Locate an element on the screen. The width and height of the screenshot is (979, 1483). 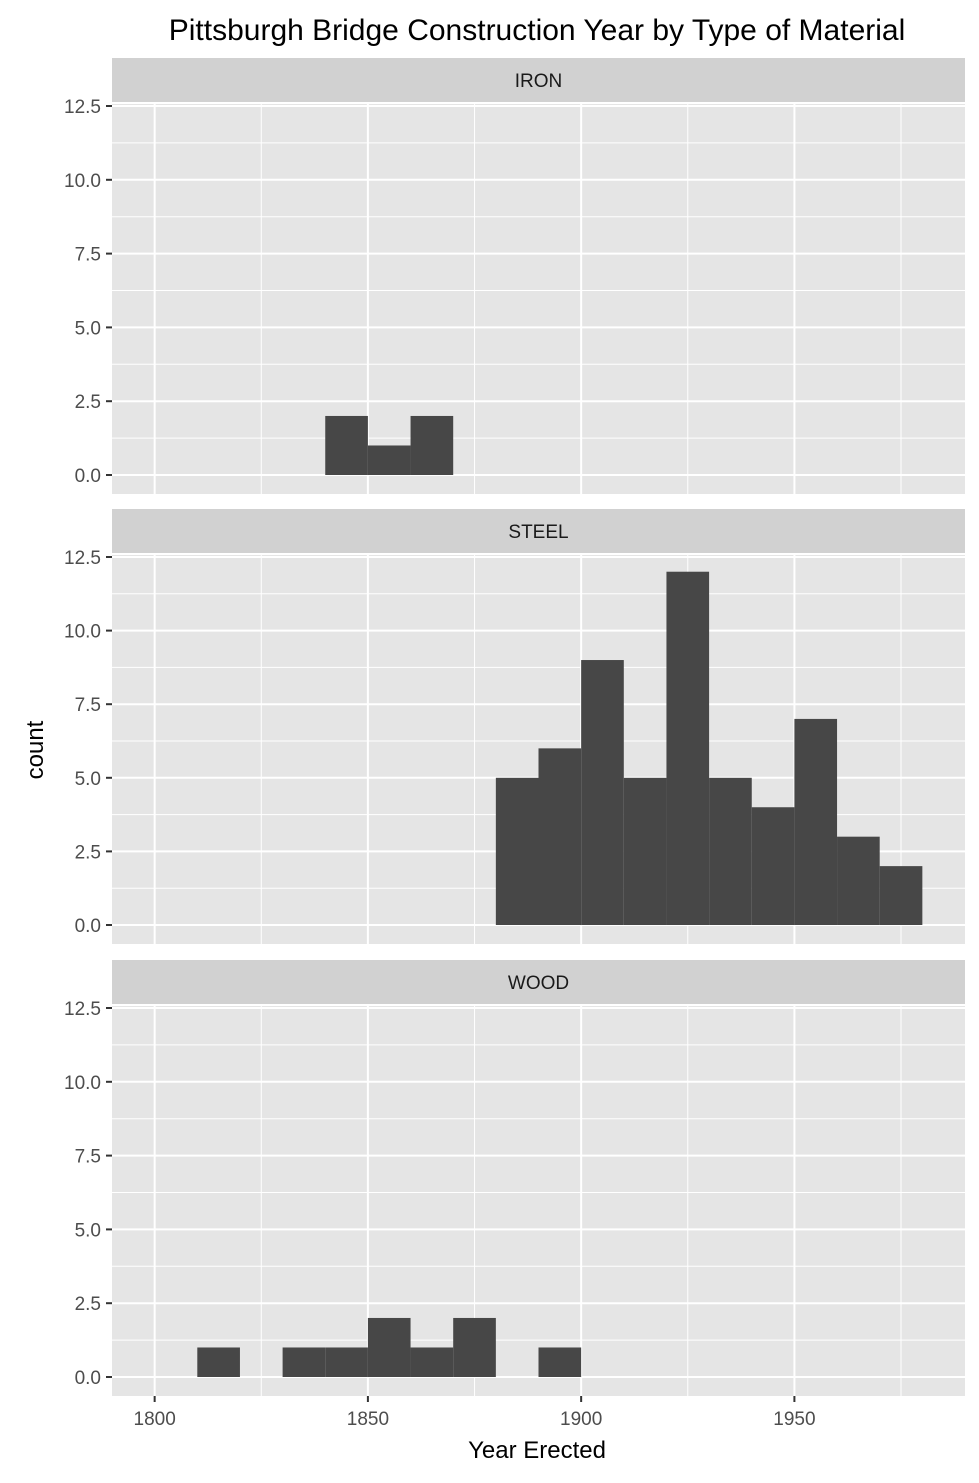
y-axis-title: count is located at coordinates (35, 749).